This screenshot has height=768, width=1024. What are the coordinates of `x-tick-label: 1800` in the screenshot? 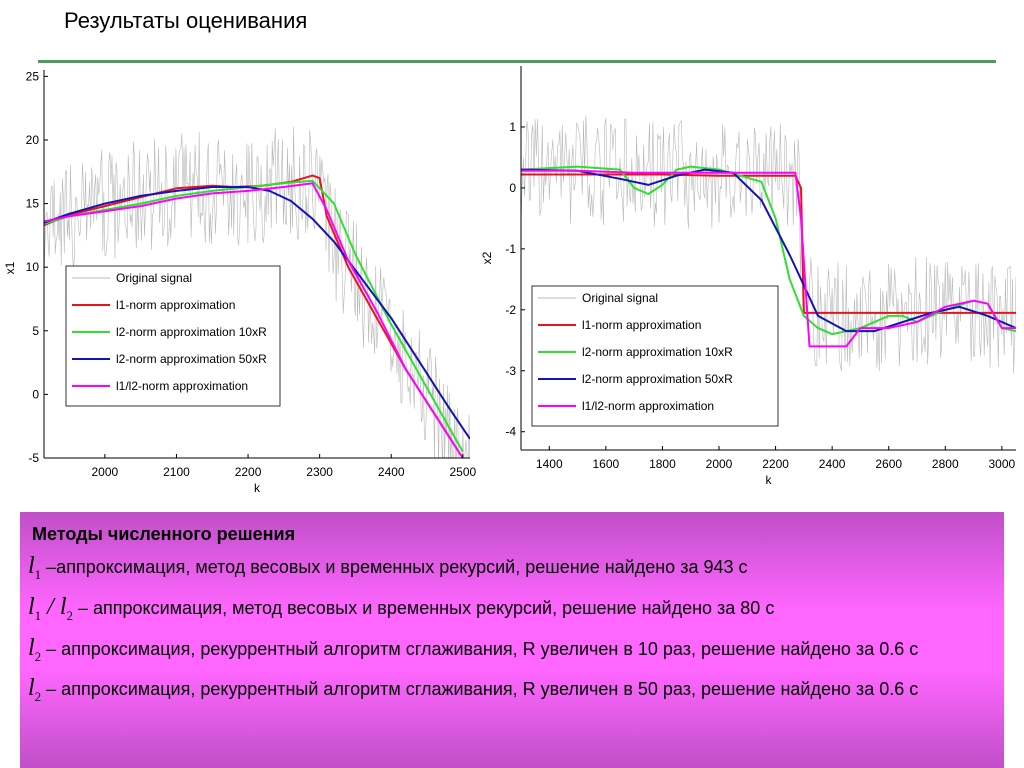 It's located at (662, 464).